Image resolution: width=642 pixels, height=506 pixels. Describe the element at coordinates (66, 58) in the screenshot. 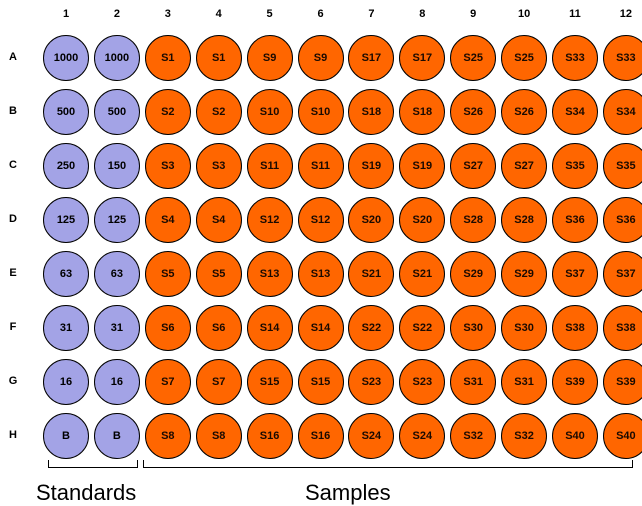

I see `standard-well: 1000` at that location.